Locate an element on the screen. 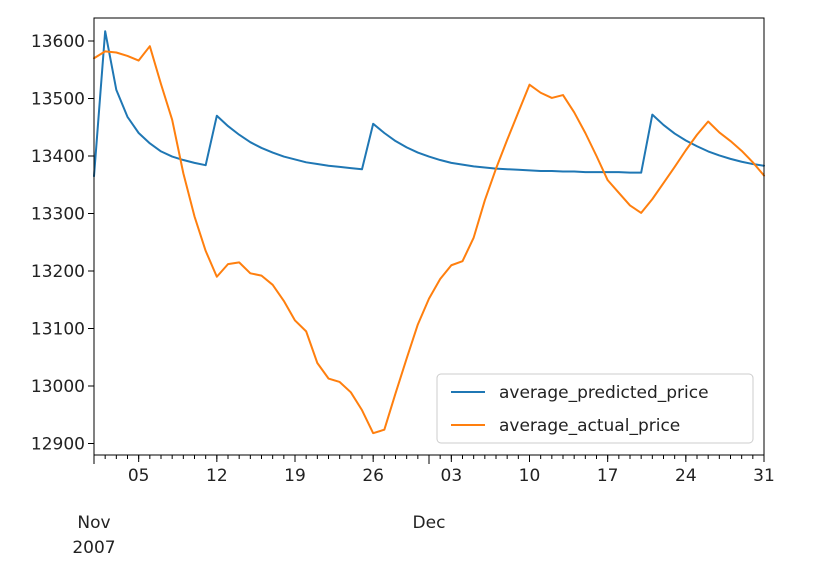 The image size is (838, 588). x-month-label: Nov is located at coordinates (93, 523).